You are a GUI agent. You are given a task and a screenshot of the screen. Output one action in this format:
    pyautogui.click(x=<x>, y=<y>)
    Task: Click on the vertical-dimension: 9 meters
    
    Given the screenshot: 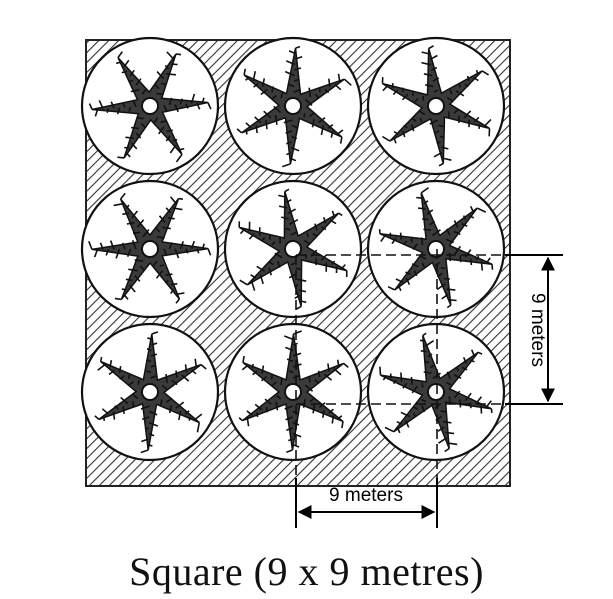 What is the action you would take?
    pyautogui.click(x=534, y=329)
    